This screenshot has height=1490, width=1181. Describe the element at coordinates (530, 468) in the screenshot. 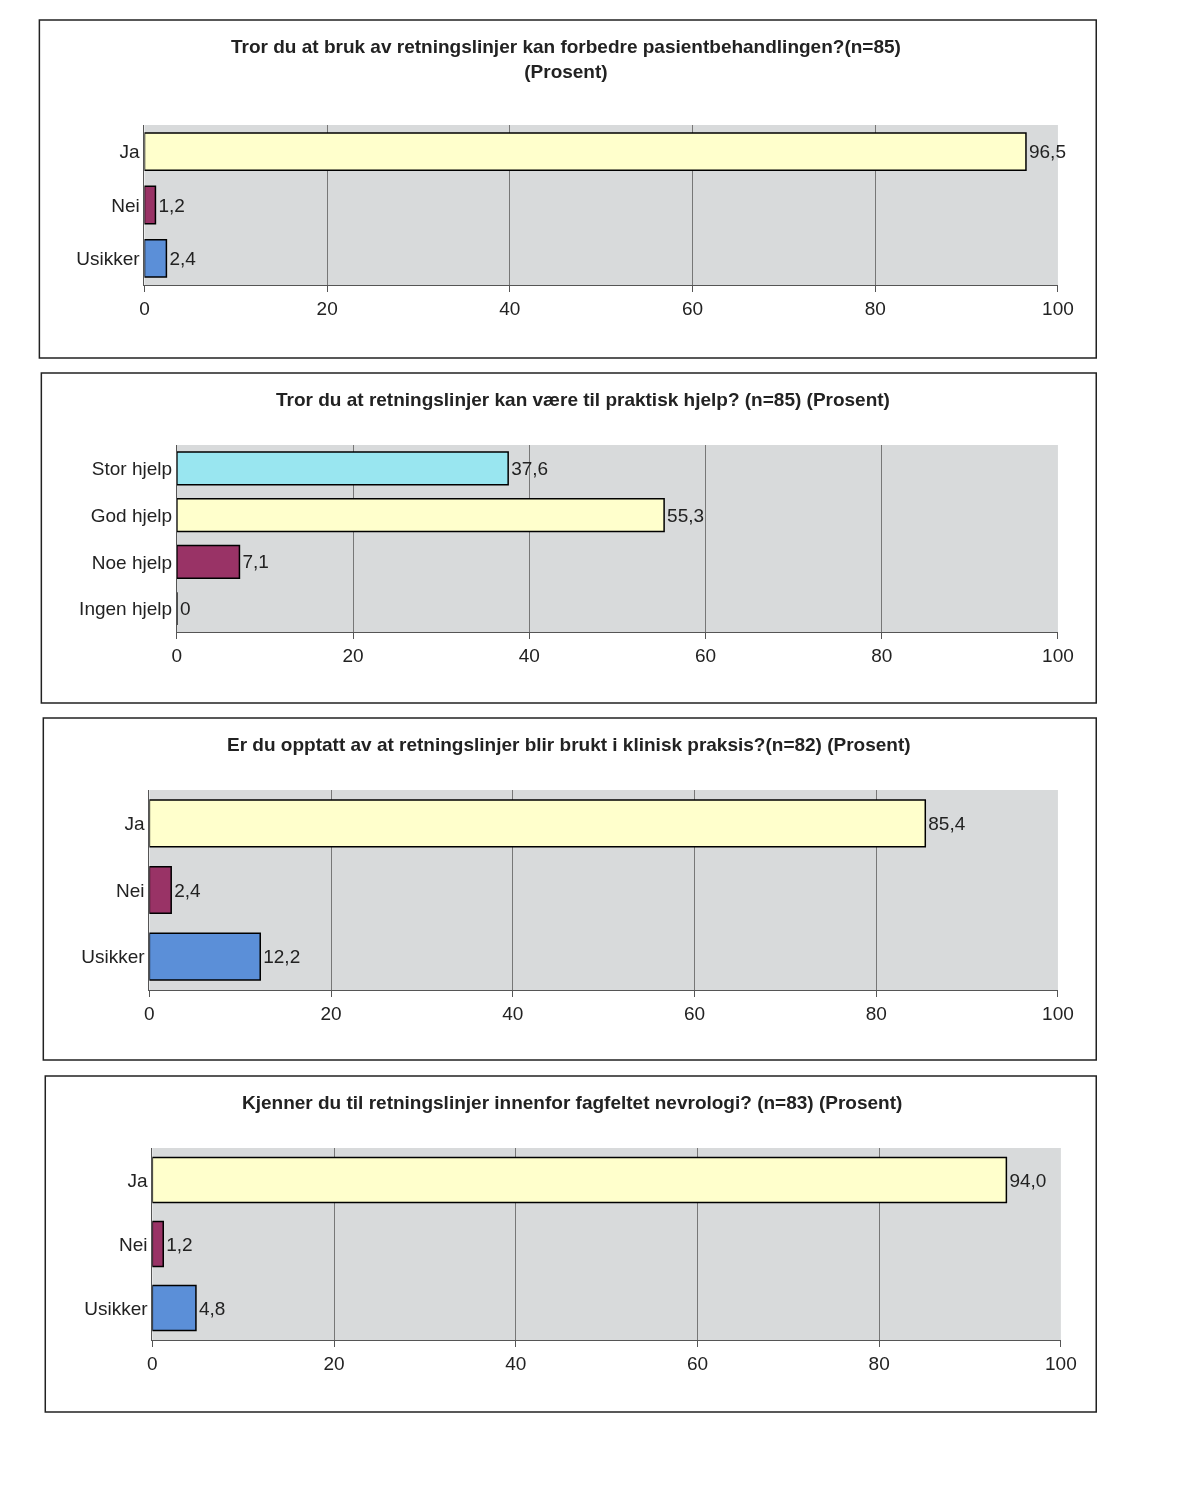

I see `data-label: 37,6` at that location.